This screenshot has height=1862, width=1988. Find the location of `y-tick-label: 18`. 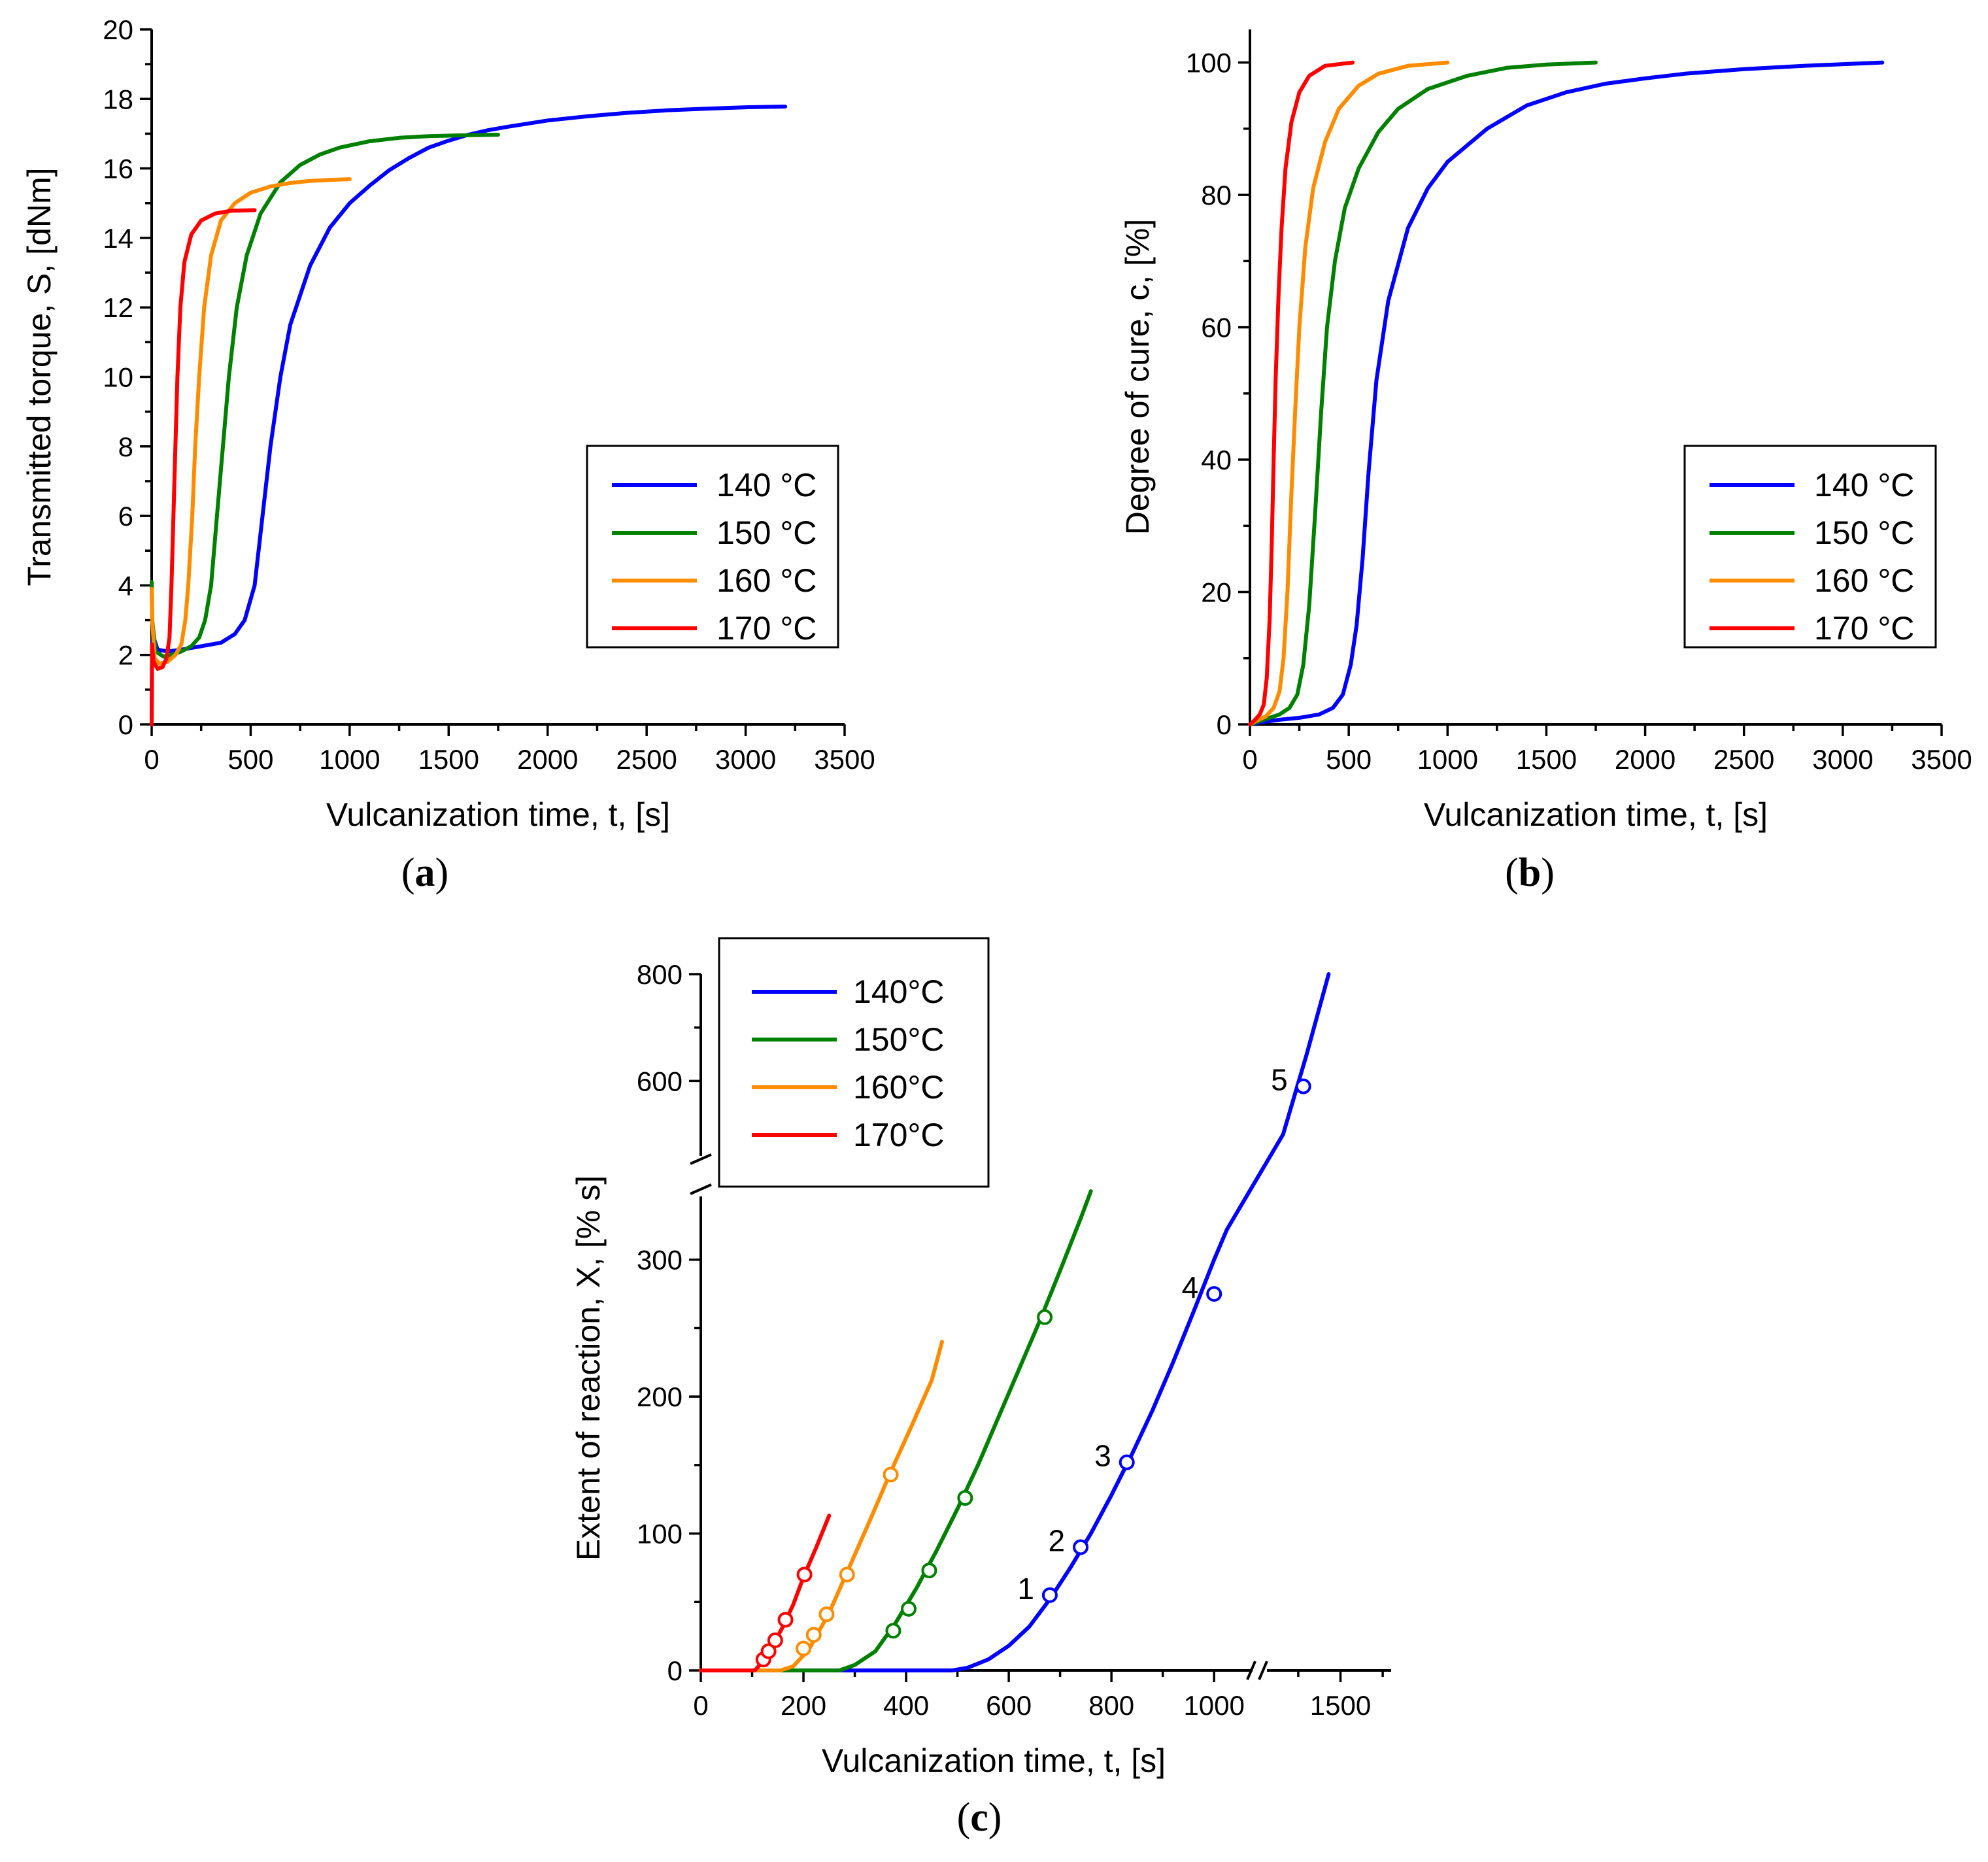

y-tick-label: 18 is located at coordinates (118, 99).